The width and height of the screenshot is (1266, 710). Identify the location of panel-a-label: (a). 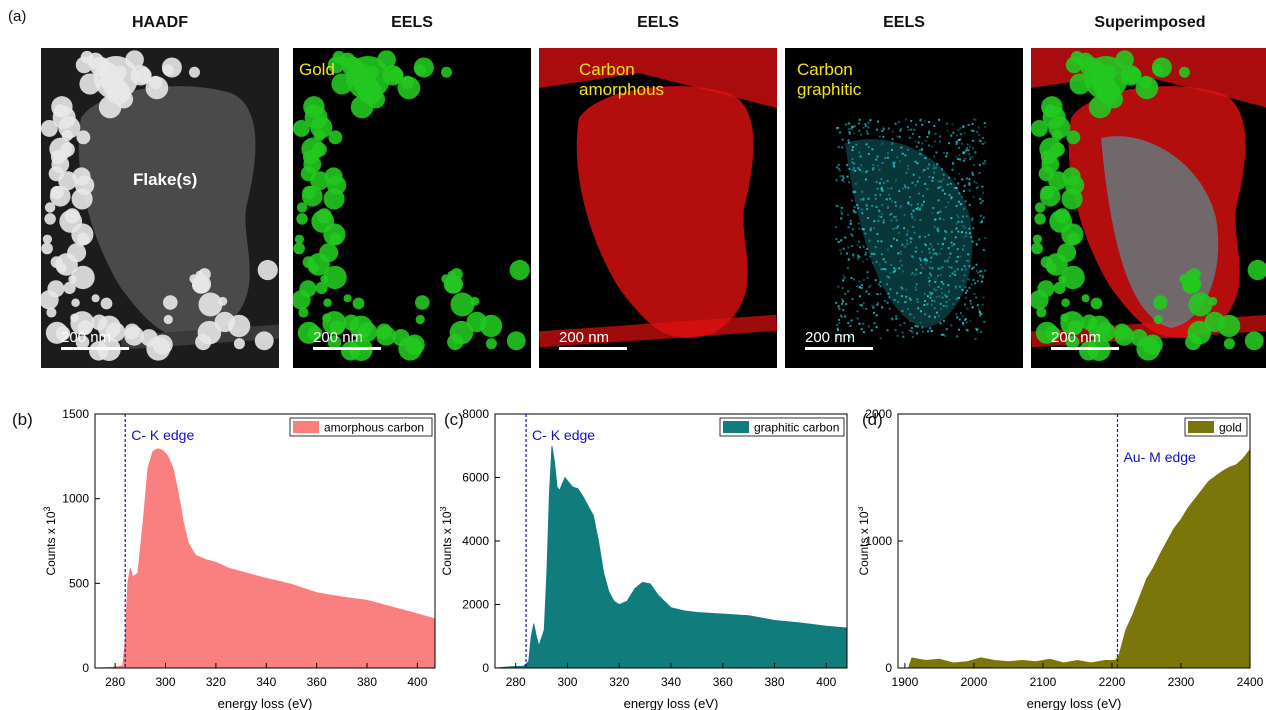
(17, 16).